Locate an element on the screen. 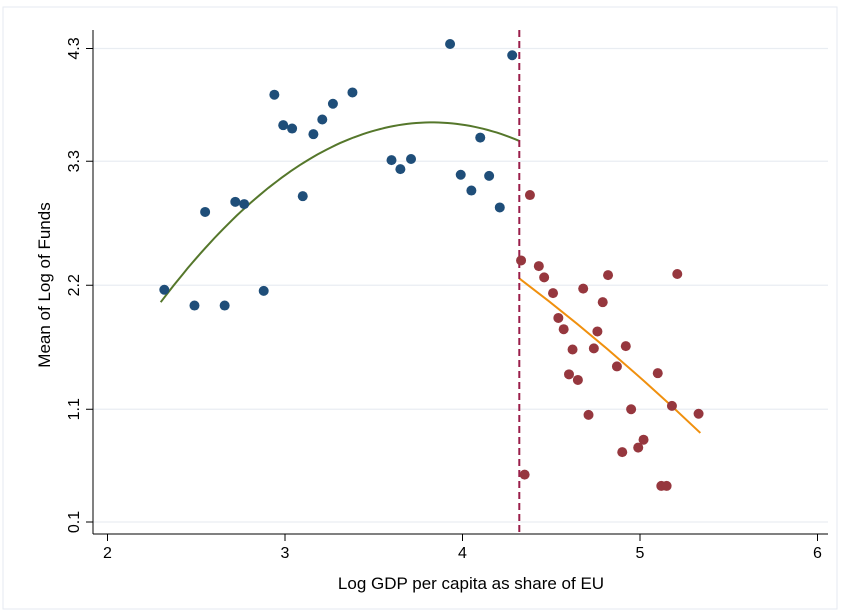 This screenshot has height=615, width=841. y-tick-label: 4.3 is located at coordinates (74, 48).